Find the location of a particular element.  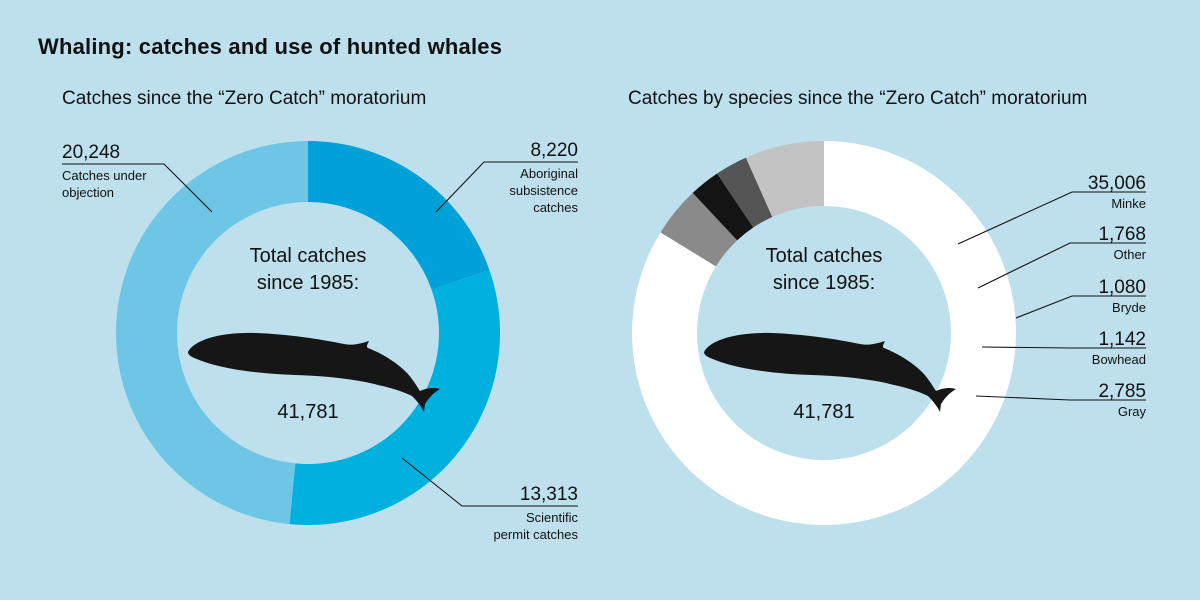

category-label-aboriginal-subsistence-catches: subsistence is located at coordinates (543, 190).